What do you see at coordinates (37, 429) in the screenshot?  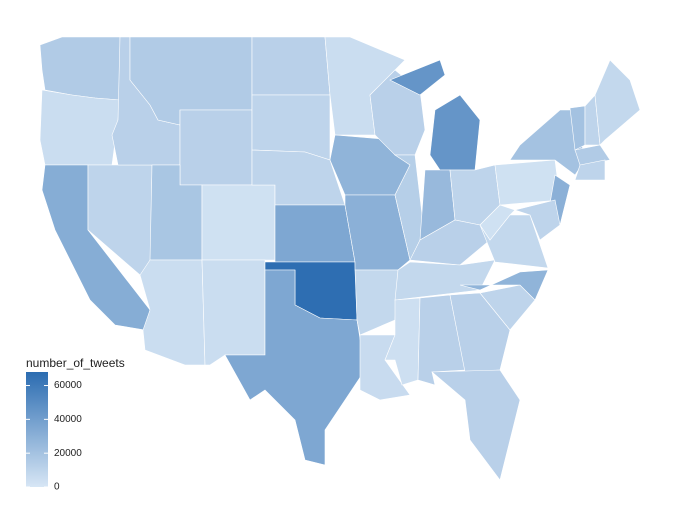 I see `colorbar` at bounding box center [37, 429].